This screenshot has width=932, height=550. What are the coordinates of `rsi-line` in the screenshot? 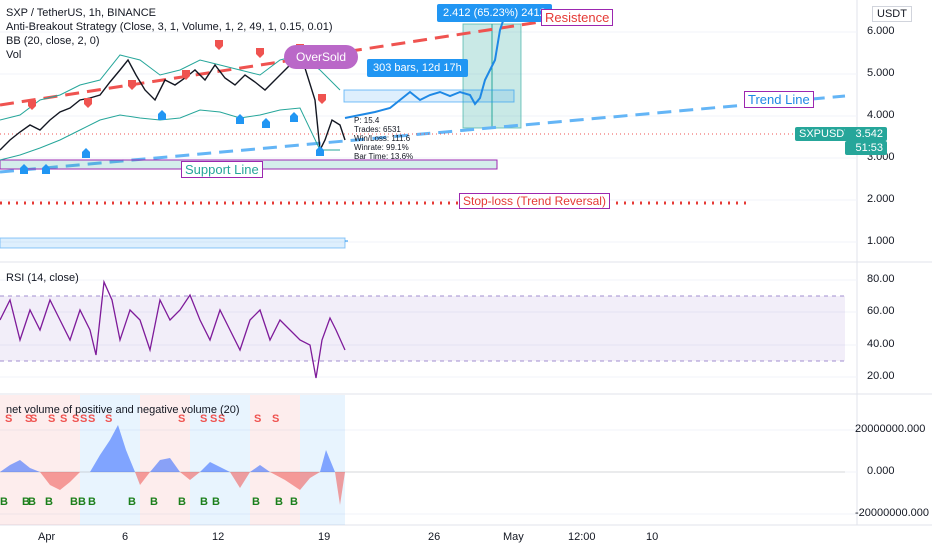 It's located at (173, 329).